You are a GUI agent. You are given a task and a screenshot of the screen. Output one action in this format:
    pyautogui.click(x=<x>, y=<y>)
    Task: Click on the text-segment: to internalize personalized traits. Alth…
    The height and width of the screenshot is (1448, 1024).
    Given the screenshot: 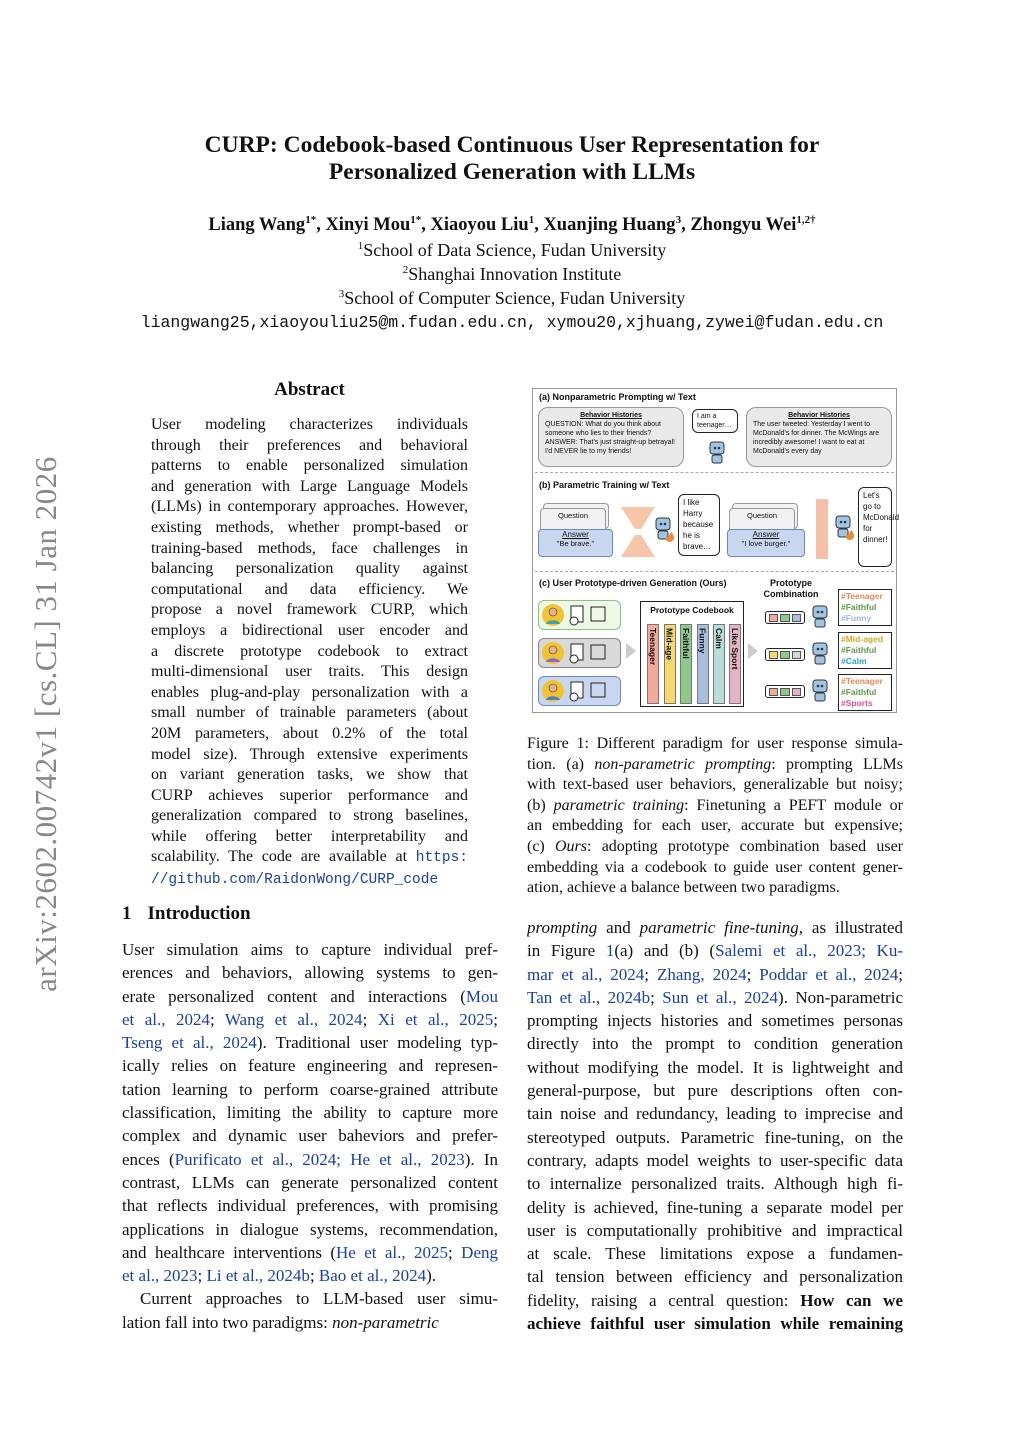 What is the action you would take?
    pyautogui.click(x=715, y=1184)
    